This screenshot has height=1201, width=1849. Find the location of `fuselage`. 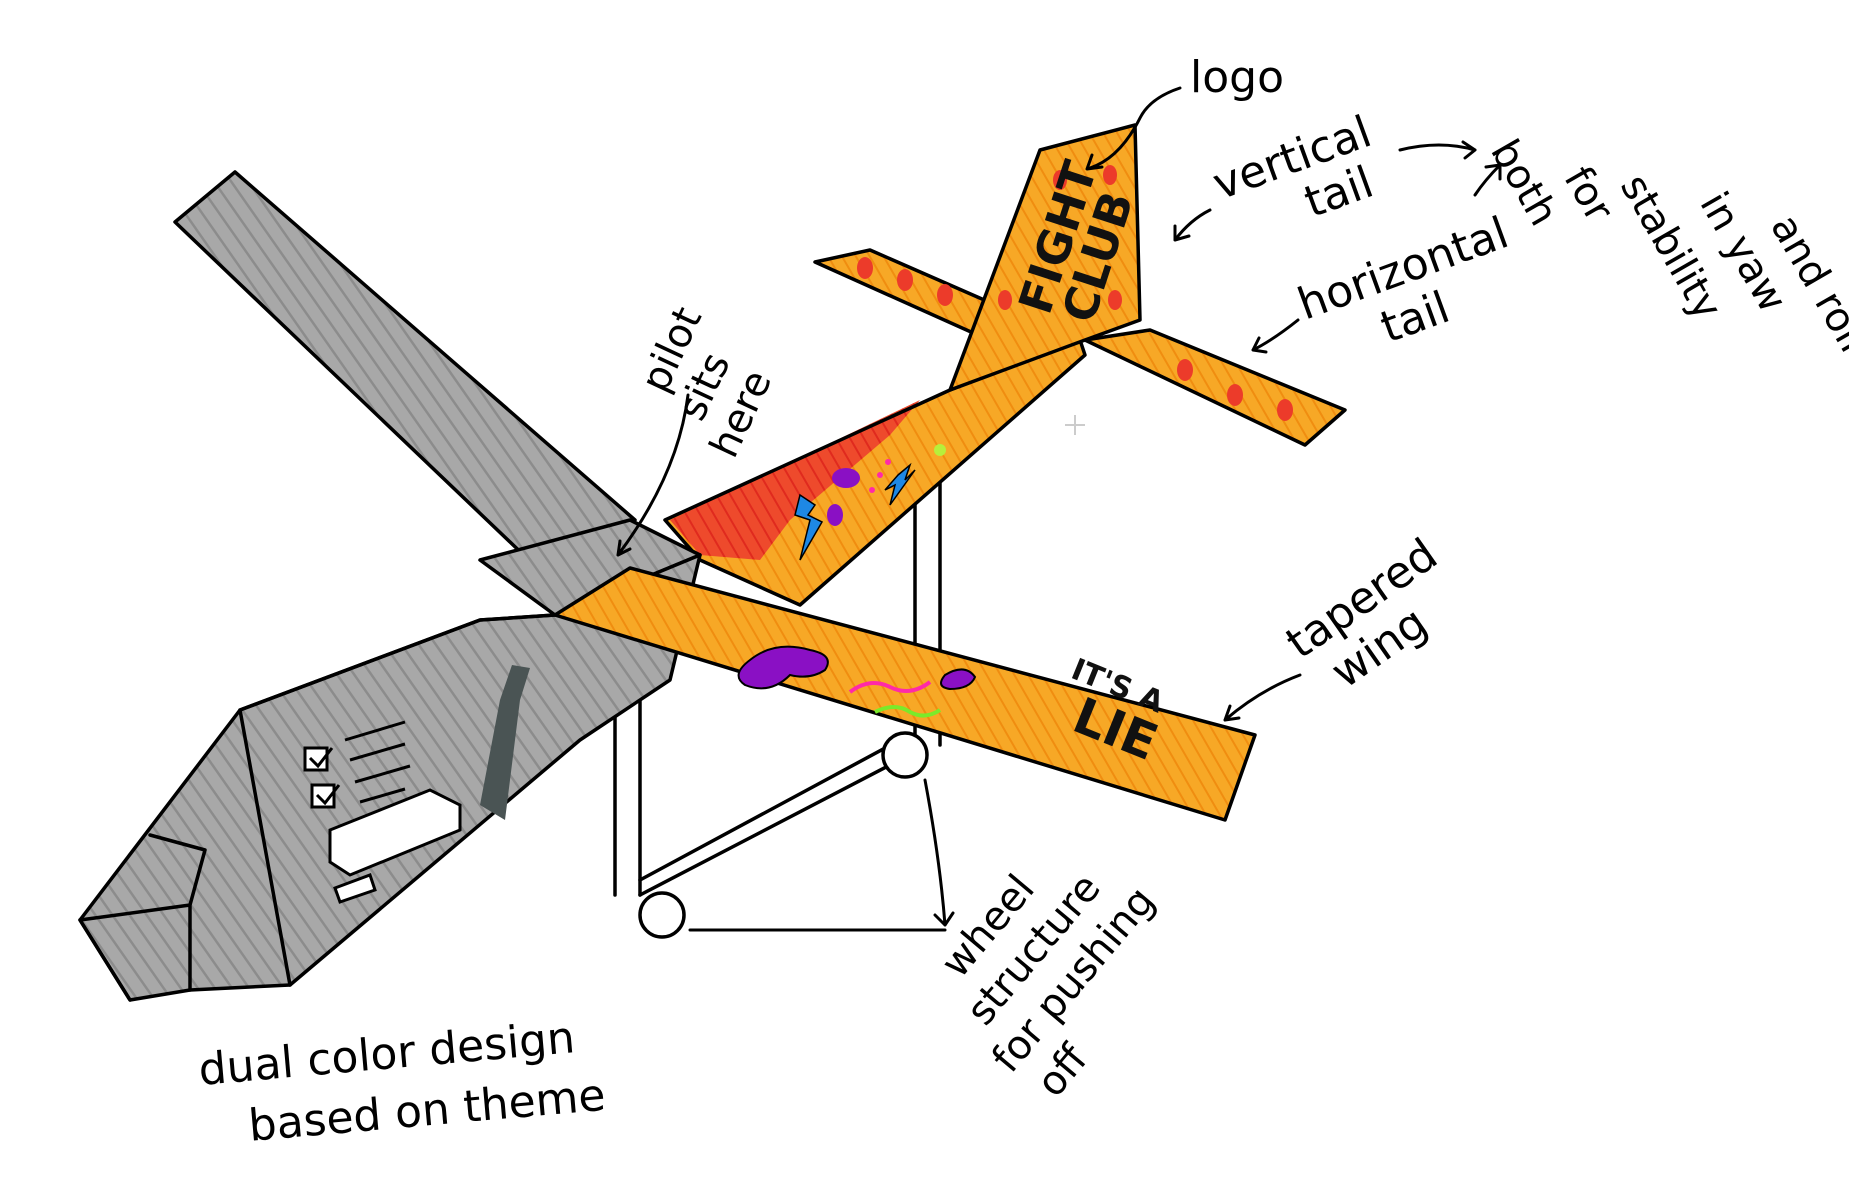

fuselage is located at coordinates (390, 760).